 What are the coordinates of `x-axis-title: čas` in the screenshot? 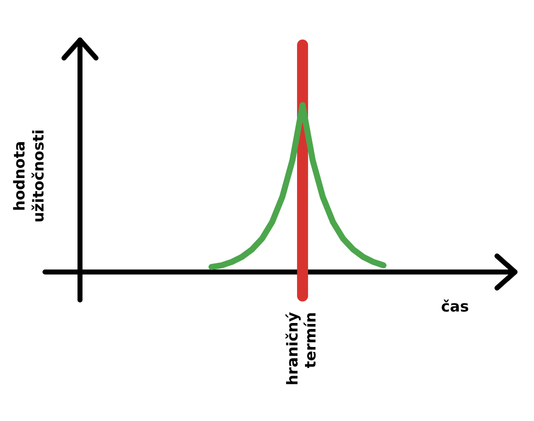 It's located at (455, 306).